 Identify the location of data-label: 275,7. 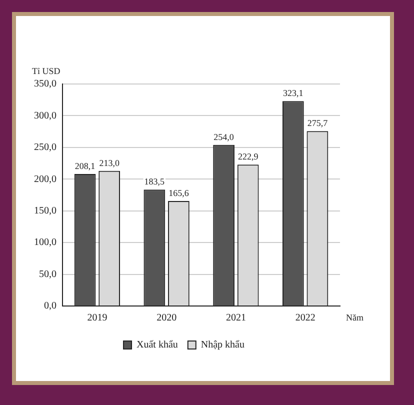
(317, 123).